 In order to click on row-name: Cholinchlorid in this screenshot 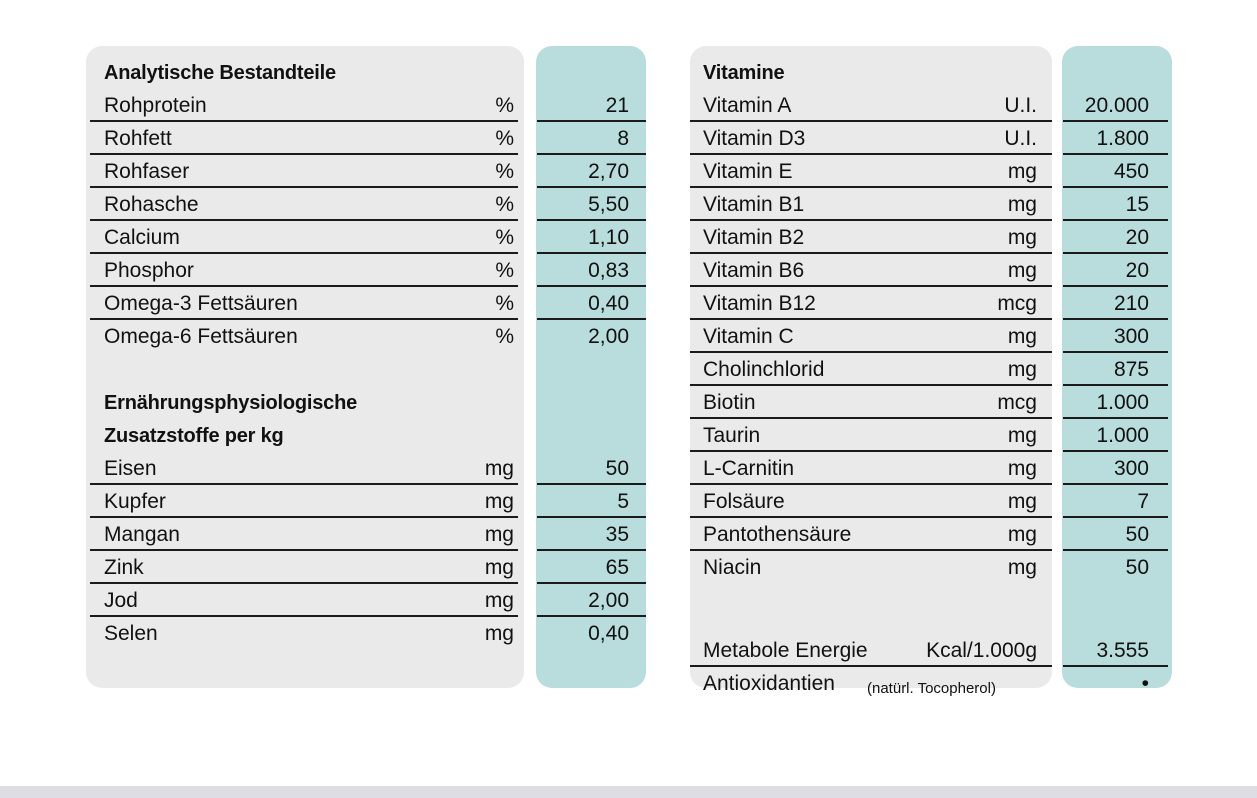, I will do `click(764, 369)`.